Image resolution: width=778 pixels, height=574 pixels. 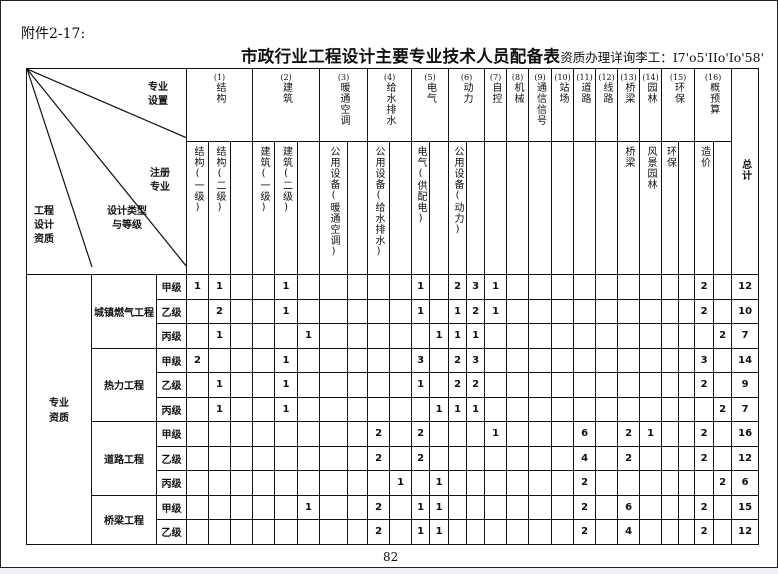 I want to click on table-row: 桥梁工程 甲级 1 2 1 1 2 6 2 15, so click(x=393, y=519).